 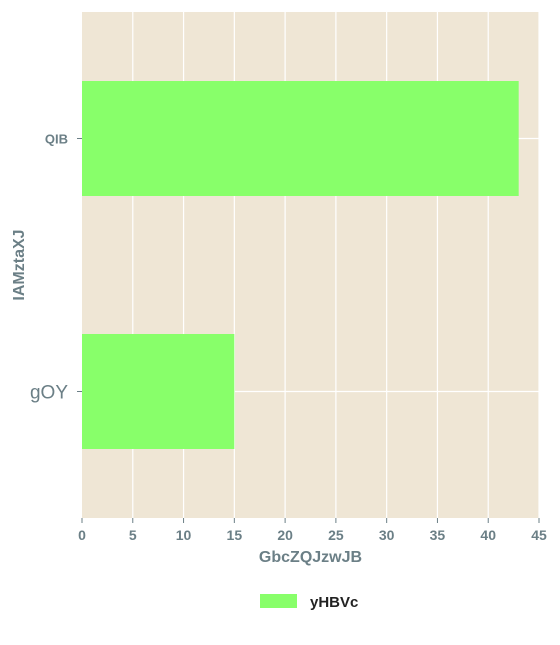 I want to click on x-tick-label: 0, so click(x=82, y=535).